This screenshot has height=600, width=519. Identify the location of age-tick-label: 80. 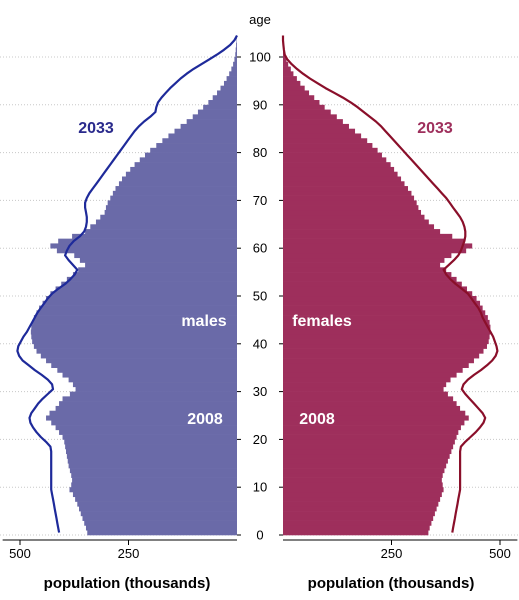
(260, 152).